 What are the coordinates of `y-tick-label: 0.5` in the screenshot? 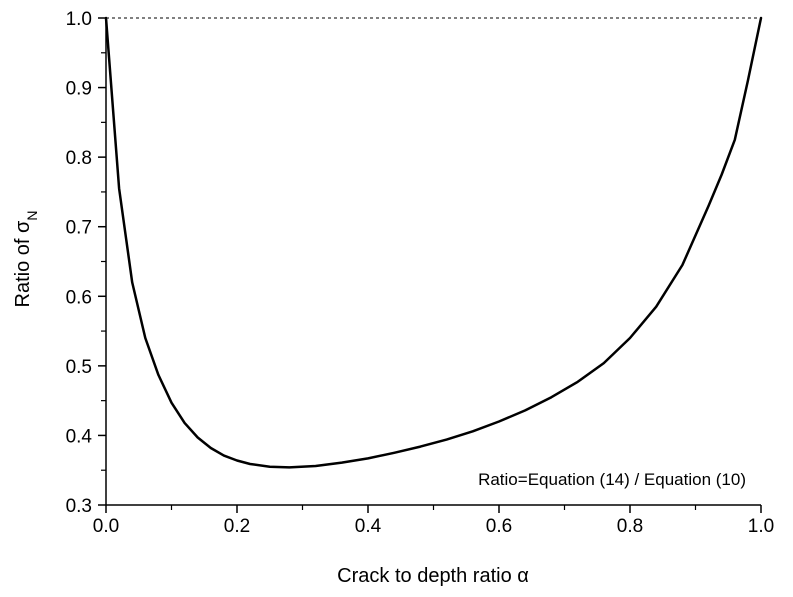 It's located at (79, 367).